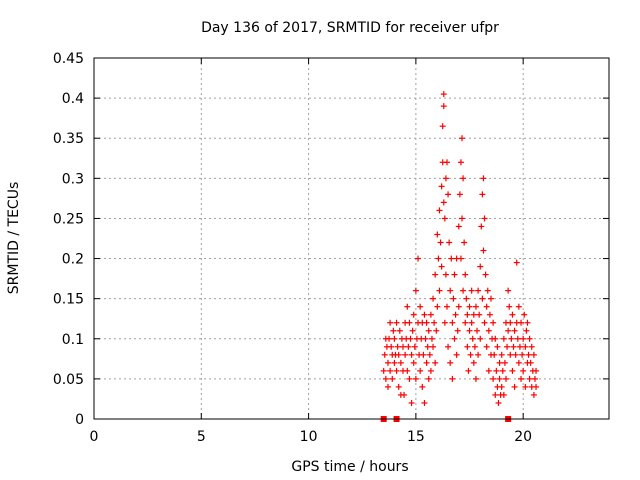  Describe the element at coordinates (68, 380) in the screenshot. I see `y-tick-label: 0.05` at that location.